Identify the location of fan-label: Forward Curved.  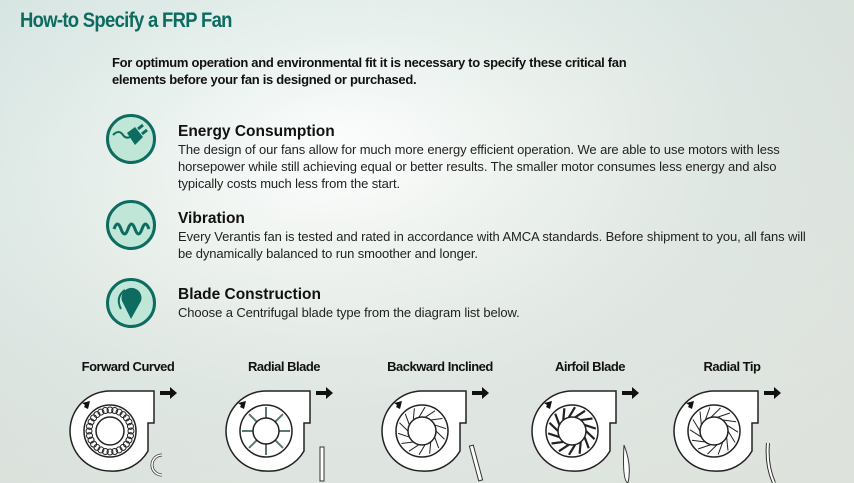
(128, 366).